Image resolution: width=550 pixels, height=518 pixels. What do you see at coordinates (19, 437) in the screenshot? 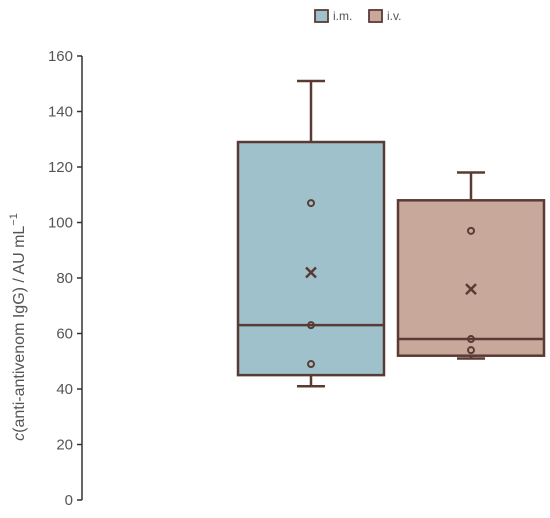
I see `y-axis-title-symbol: c` at bounding box center [19, 437].